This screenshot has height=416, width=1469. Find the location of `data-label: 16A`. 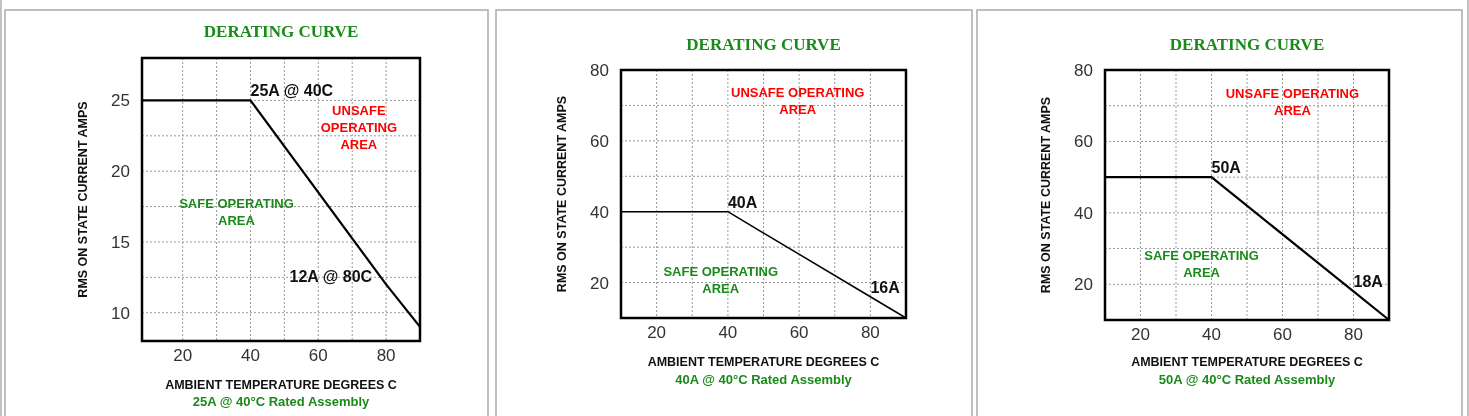

data-label: 16A is located at coordinates (885, 287).